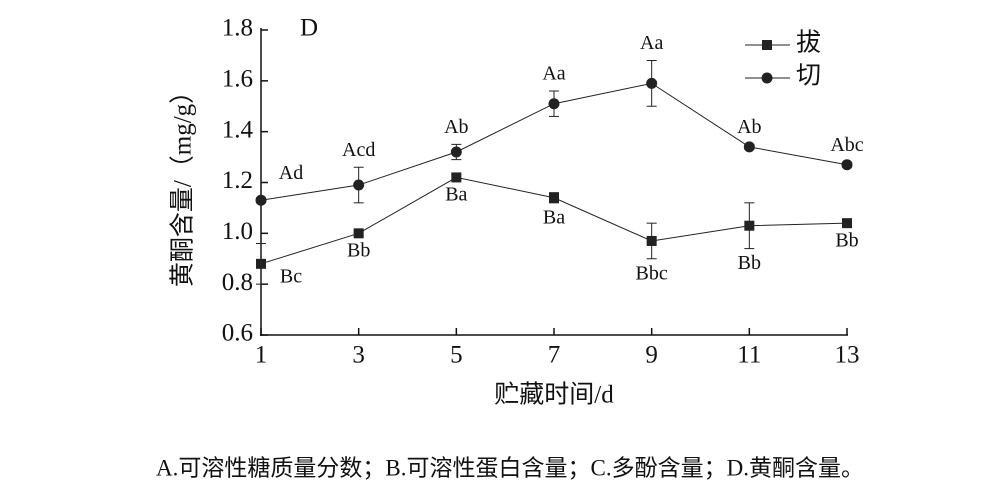  Describe the element at coordinates (291, 276) in the screenshot. I see `point-label: Bc` at that location.